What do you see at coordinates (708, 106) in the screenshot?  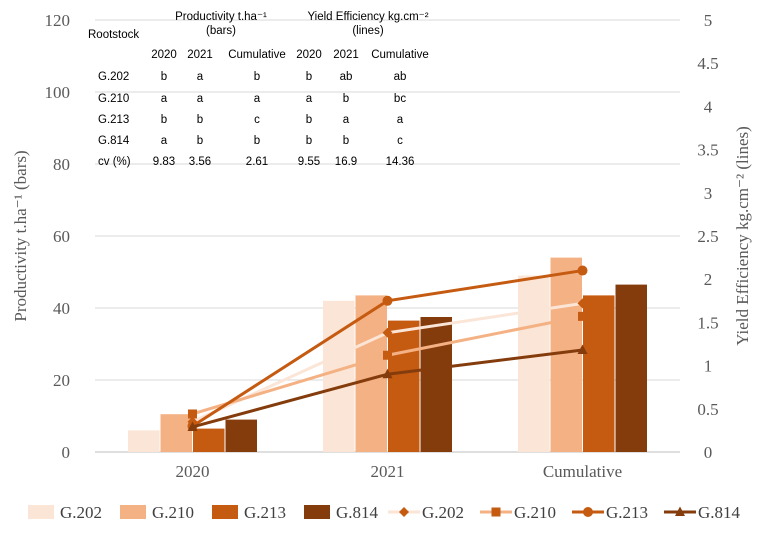 I see `y2-tick-label: 4` at bounding box center [708, 106].